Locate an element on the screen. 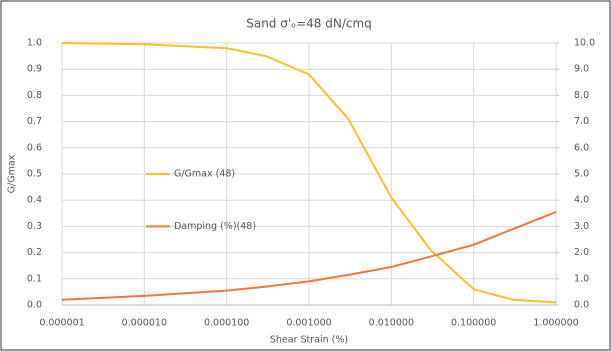  y-tick-label: 0.2 is located at coordinates (34, 252).